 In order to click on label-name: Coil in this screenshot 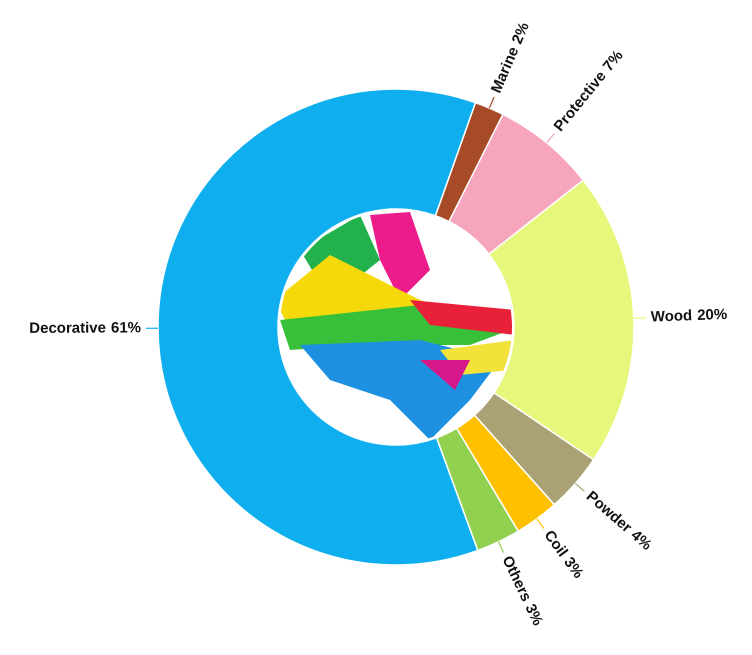, I will do `click(556, 543)`.